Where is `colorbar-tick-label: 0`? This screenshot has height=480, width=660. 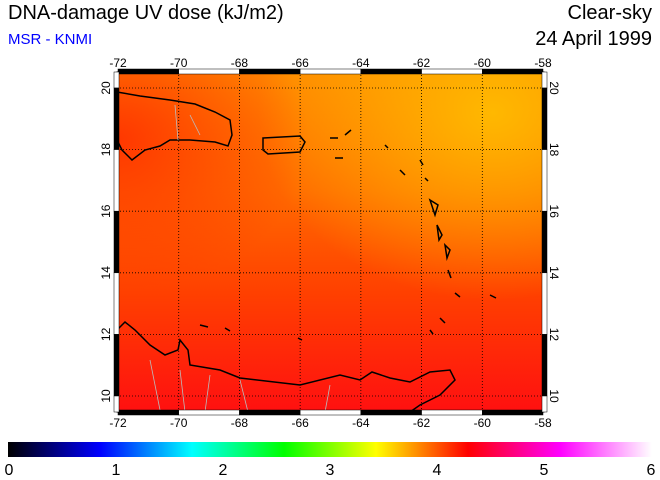
colorbar-tick-label: 0 is located at coordinates (9, 470).